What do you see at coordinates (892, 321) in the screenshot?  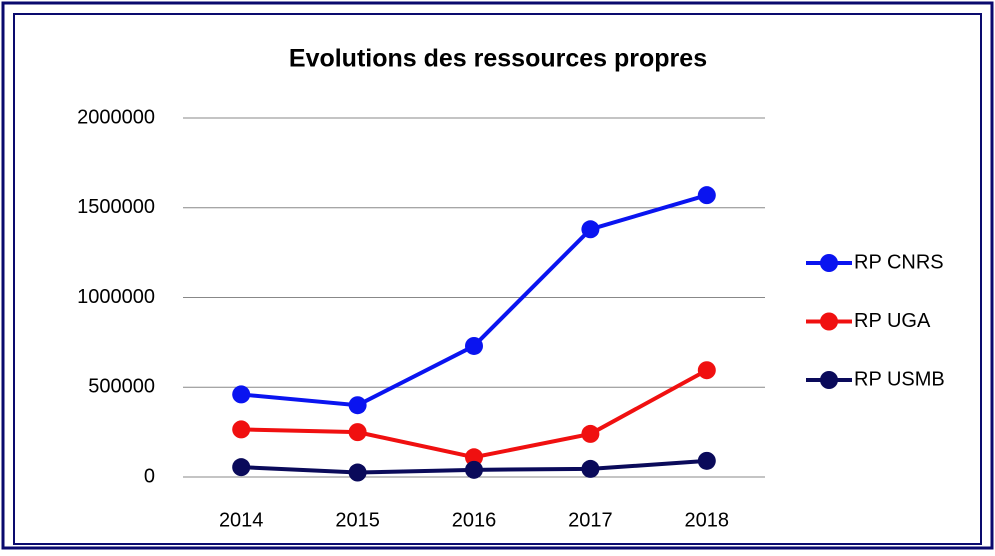 I see `legend-label: RP UGA` at bounding box center [892, 321].